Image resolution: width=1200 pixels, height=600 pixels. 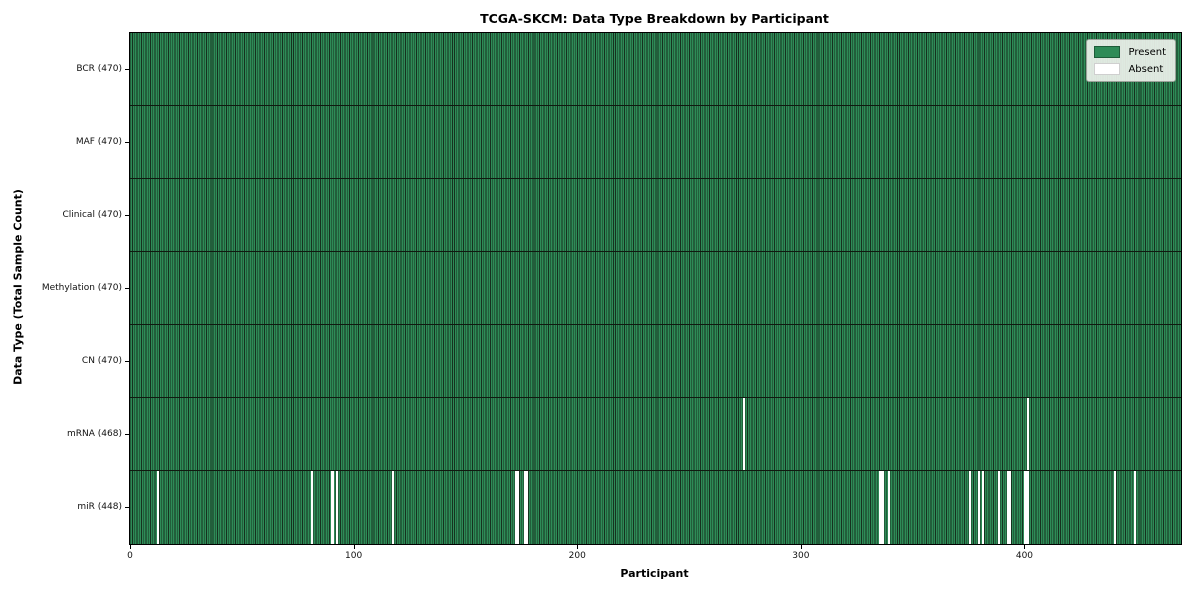 What do you see at coordinates (1107, 69) in the screenshot?
I see `absent-swatch-icon` at bounding box center [1107, 69].